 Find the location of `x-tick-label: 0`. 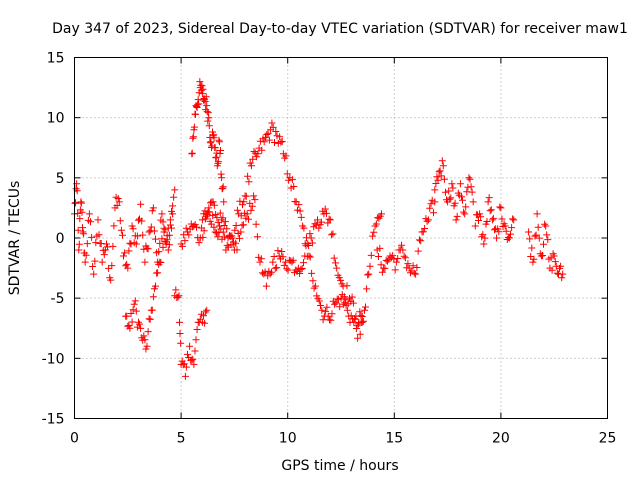

x-tick-label: 0 is located at coordinates (74, 439).